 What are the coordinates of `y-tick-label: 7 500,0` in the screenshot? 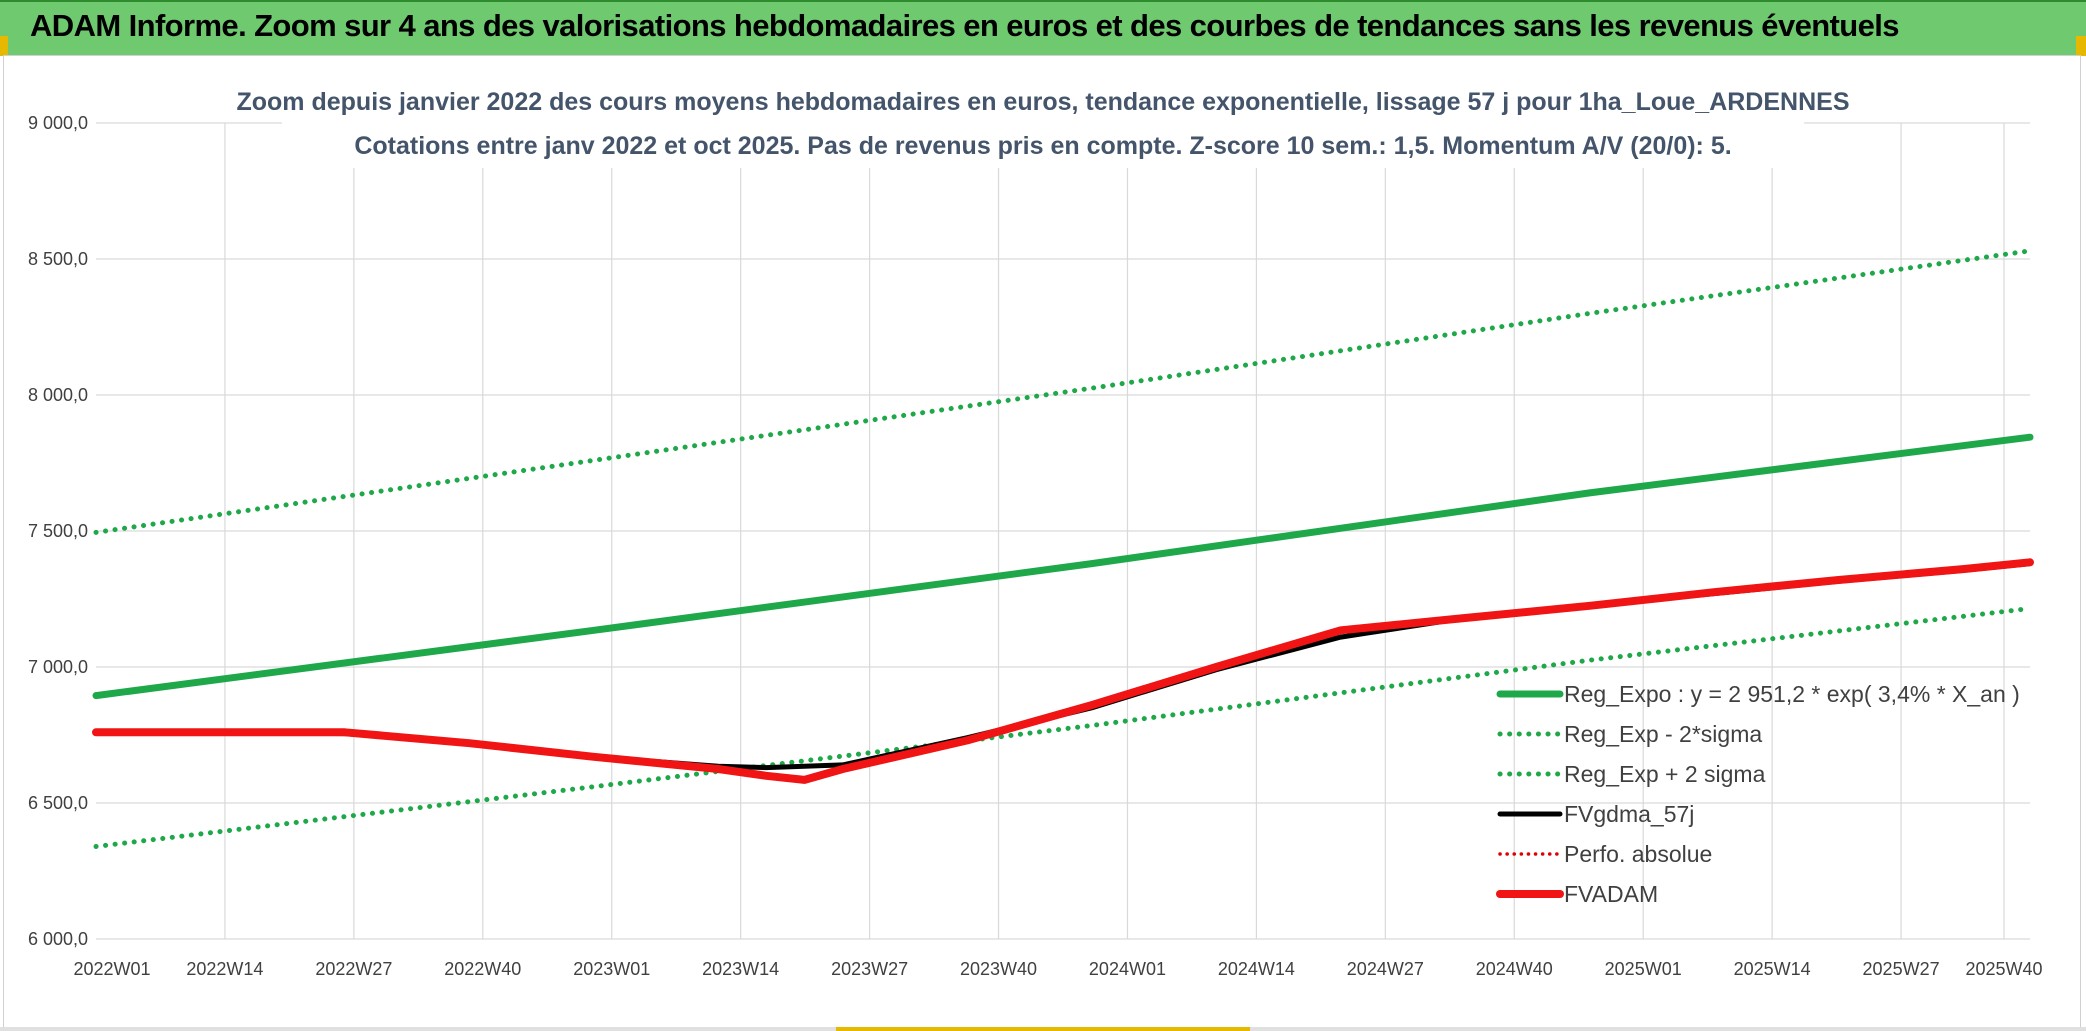 It's located at (58, 531).